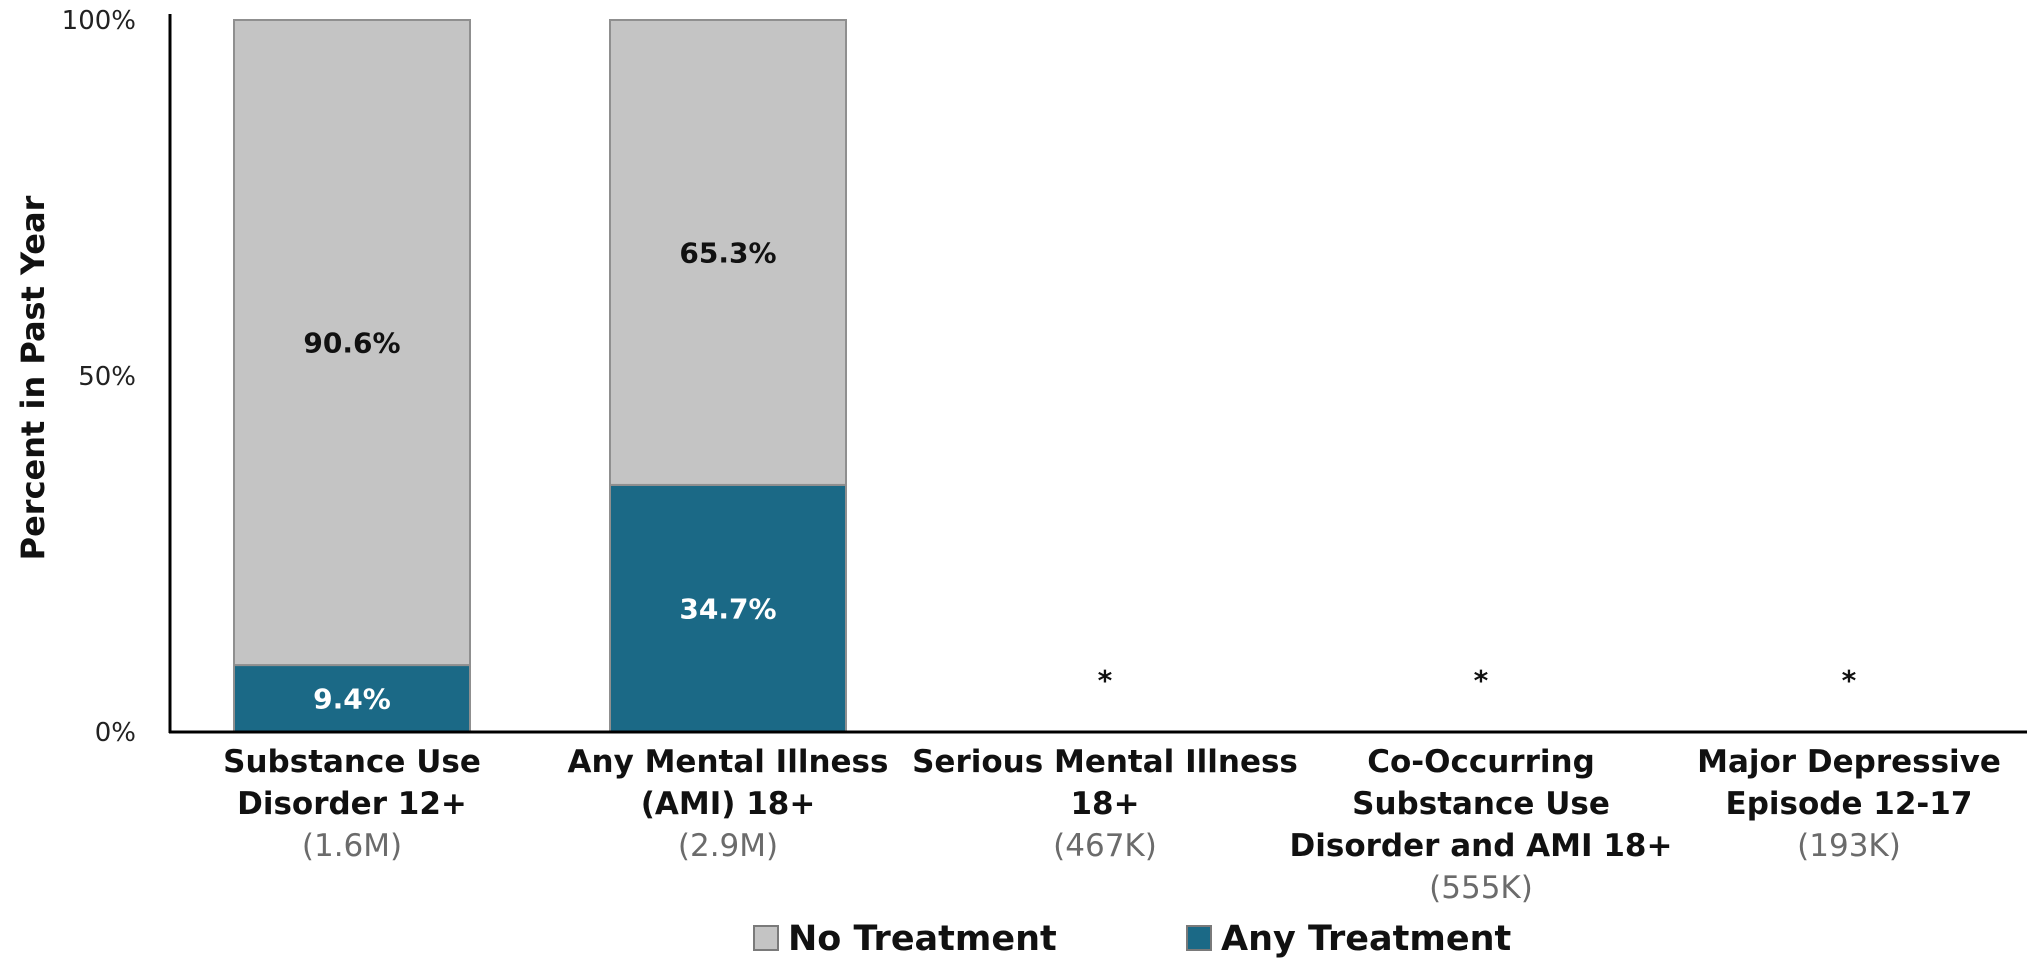 The height and width of the screenshot is (961, 2027). I want to click on x-tick-label-5-line-1: Major Depressive, so click(1849, 762).